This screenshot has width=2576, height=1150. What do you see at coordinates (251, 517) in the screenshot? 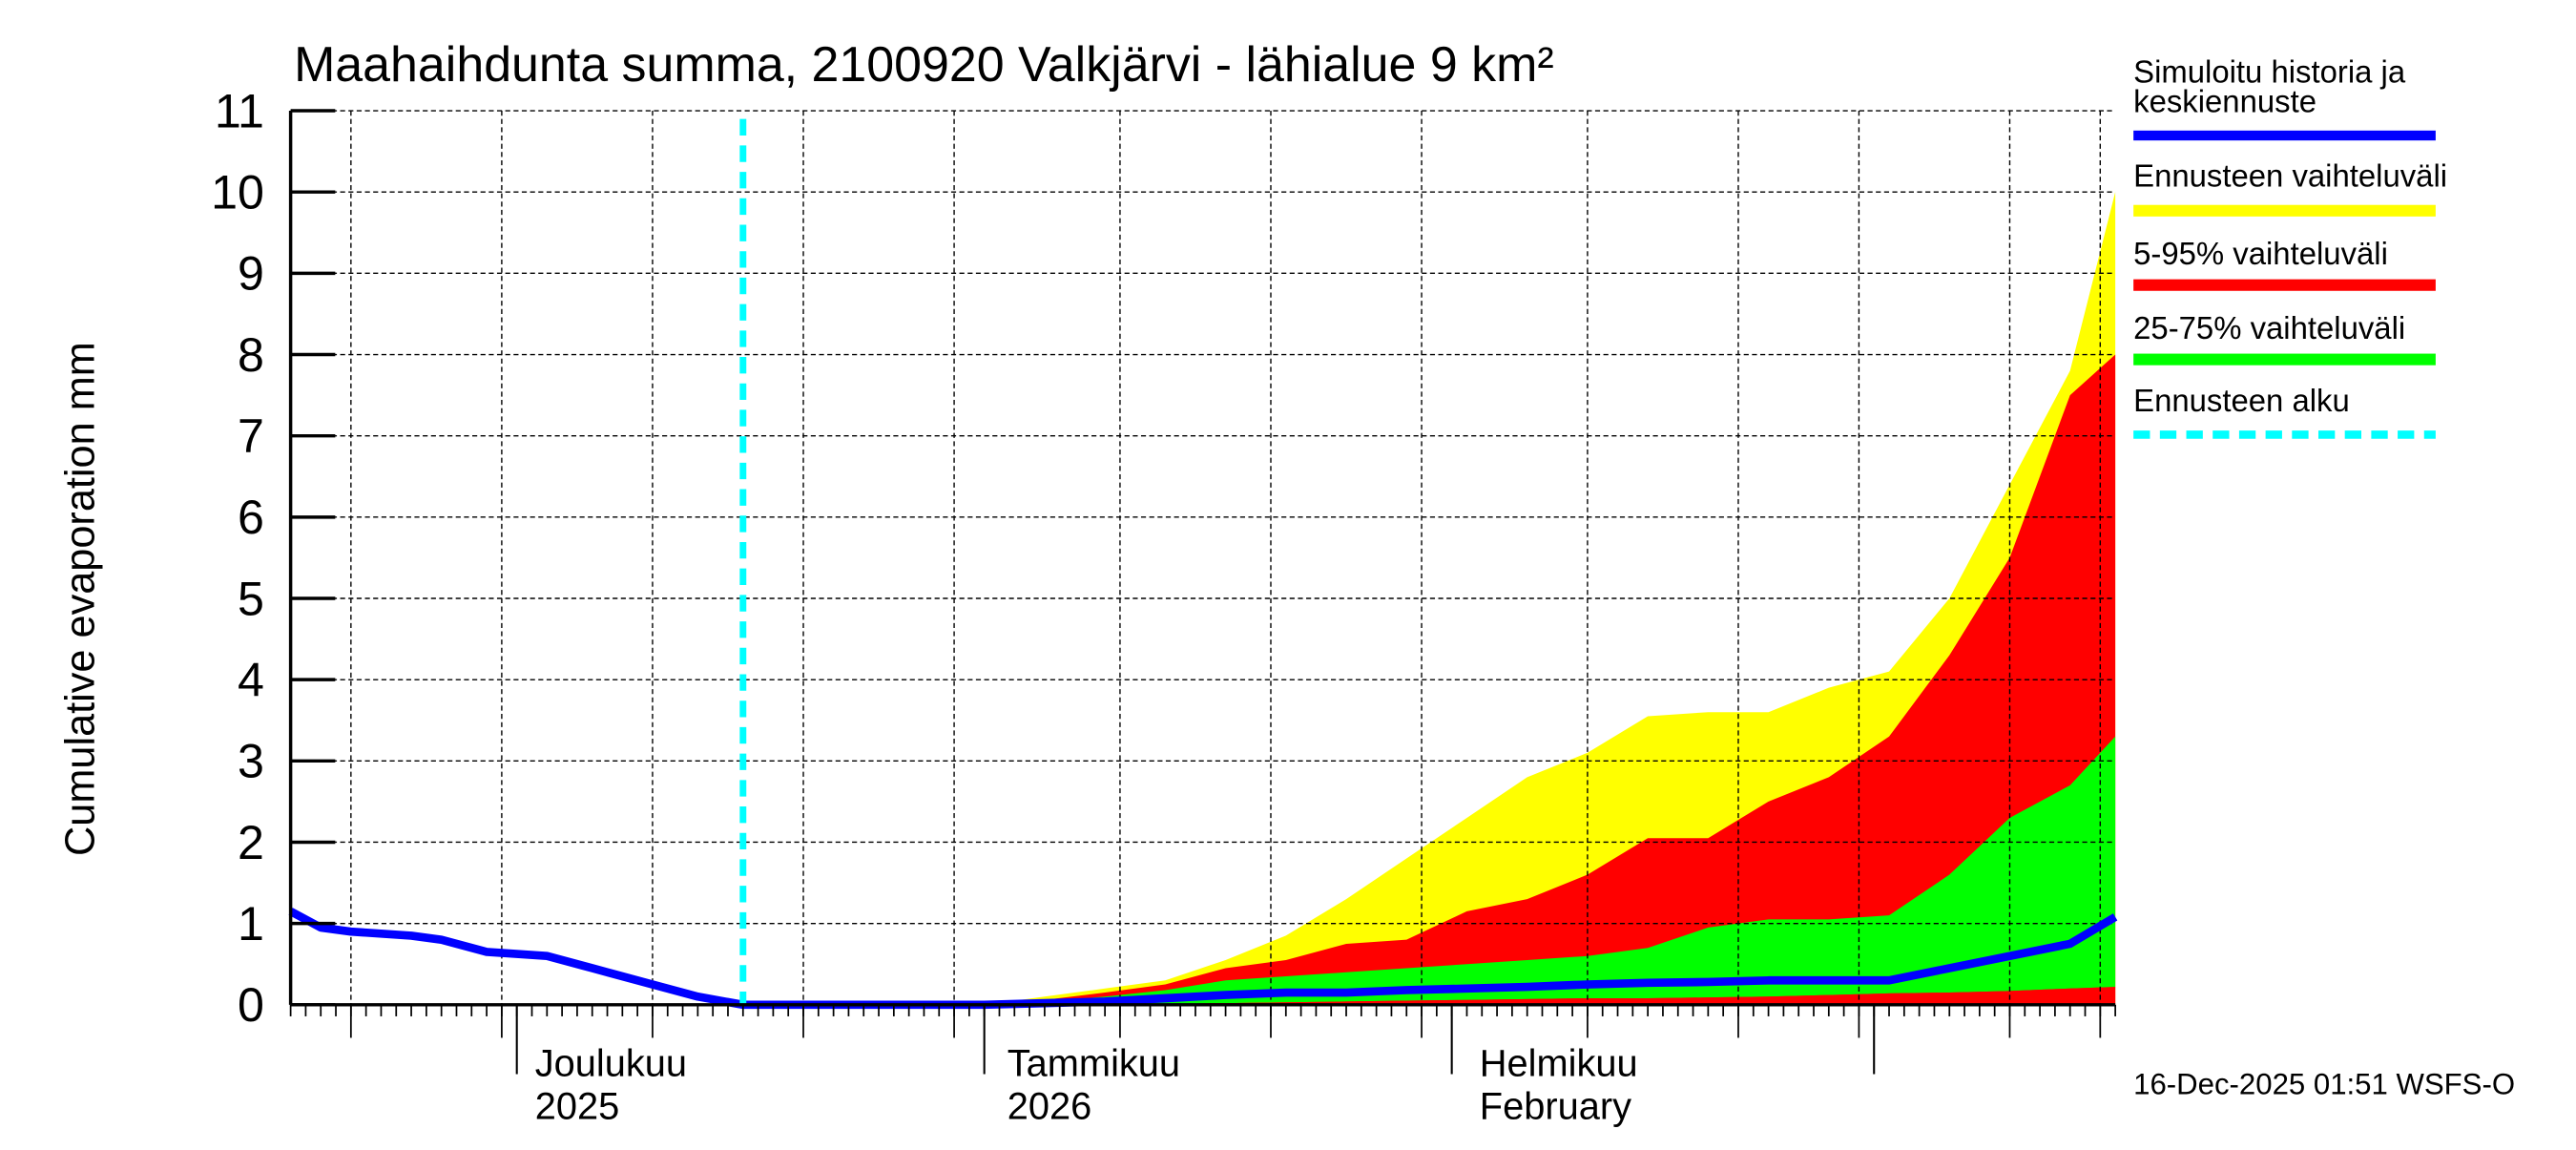
I see `y-tick-label: 6` at bounding box center [251, 517].